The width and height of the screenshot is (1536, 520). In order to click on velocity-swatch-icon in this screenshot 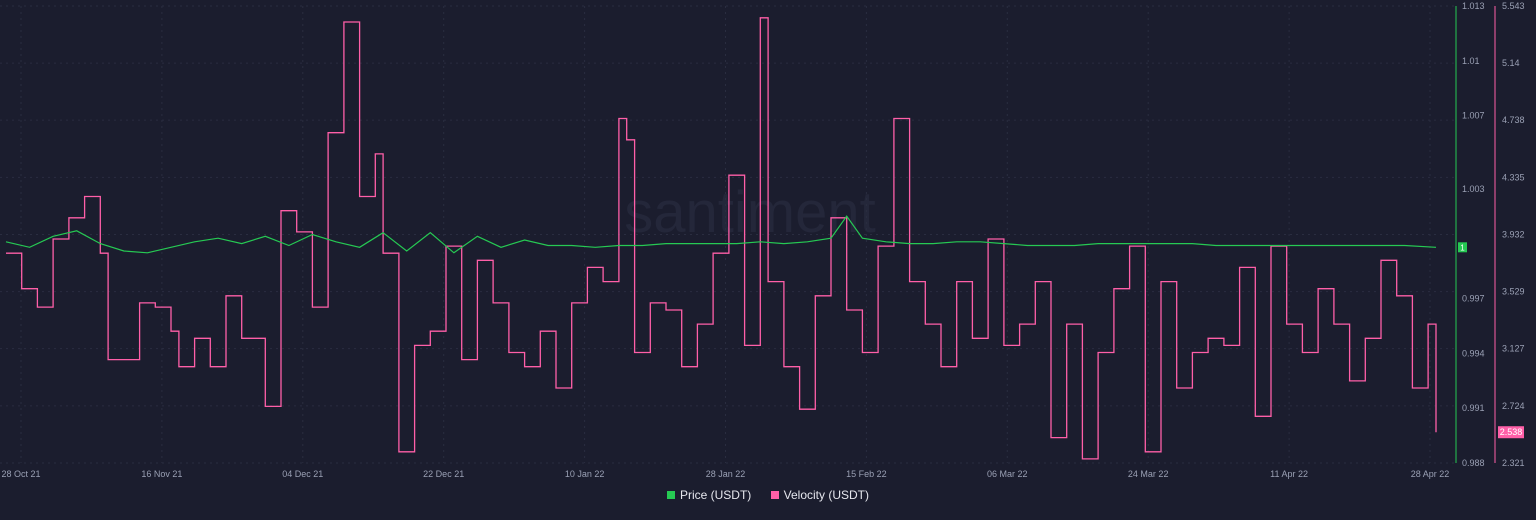, I will do `click(774, 495)`.